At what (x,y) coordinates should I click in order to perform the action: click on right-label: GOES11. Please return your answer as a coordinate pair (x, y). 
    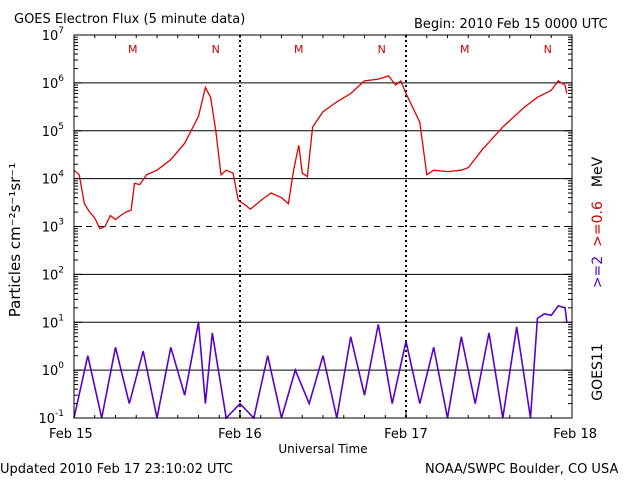
    Looking at the image, I should click on (598, 371).